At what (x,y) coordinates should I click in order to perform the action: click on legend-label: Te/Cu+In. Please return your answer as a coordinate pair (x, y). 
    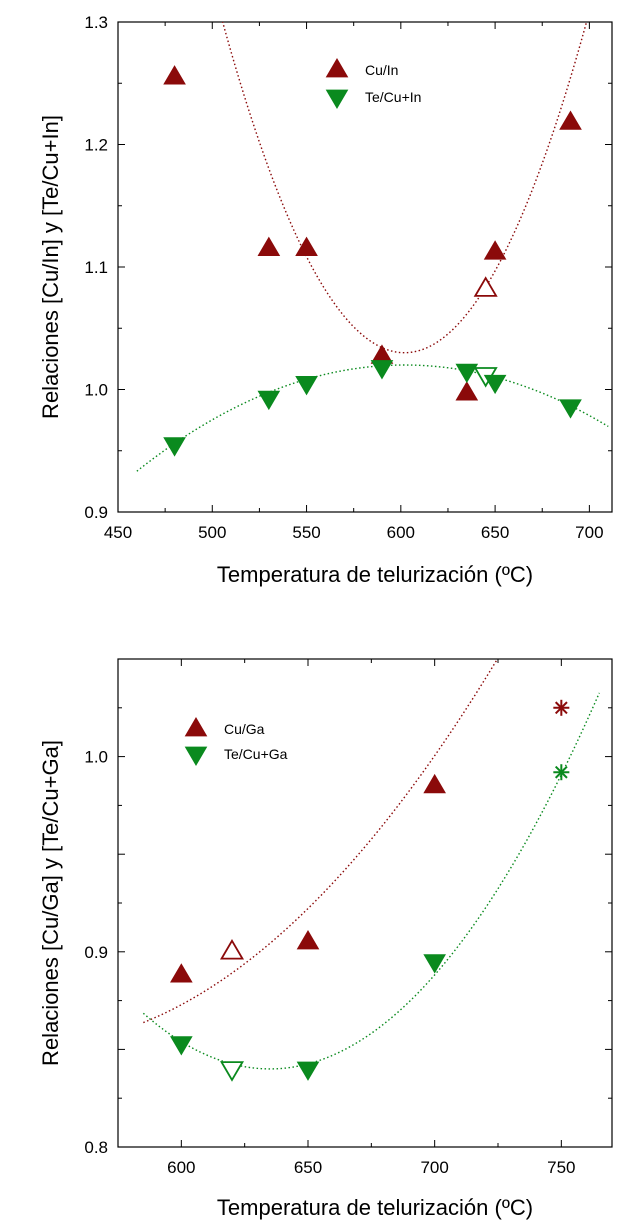
    Looking at the image, I should click on (393, 97).